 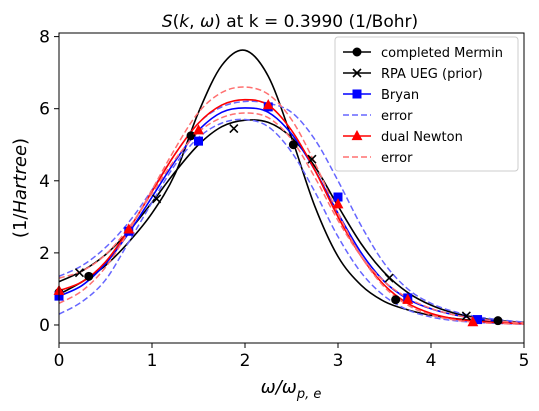 What do you see at coordinates (292, 357) in the screenshot?
I see `x-ticks: 0 1 2 3 4 5` at bounding box center [292, 357].